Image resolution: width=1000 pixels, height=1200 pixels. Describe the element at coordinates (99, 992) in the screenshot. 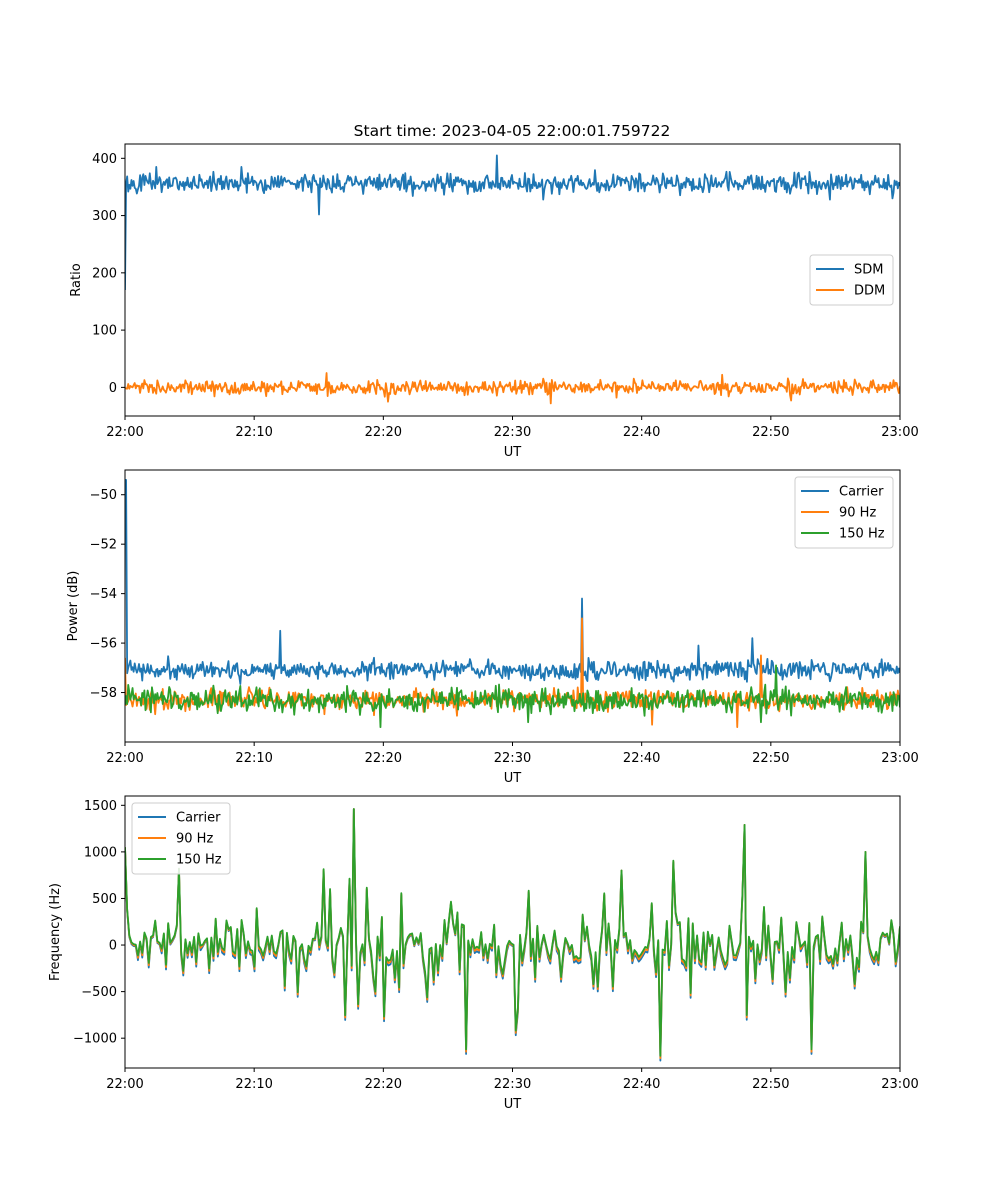

I see `y-tick-label: −500` at that location.